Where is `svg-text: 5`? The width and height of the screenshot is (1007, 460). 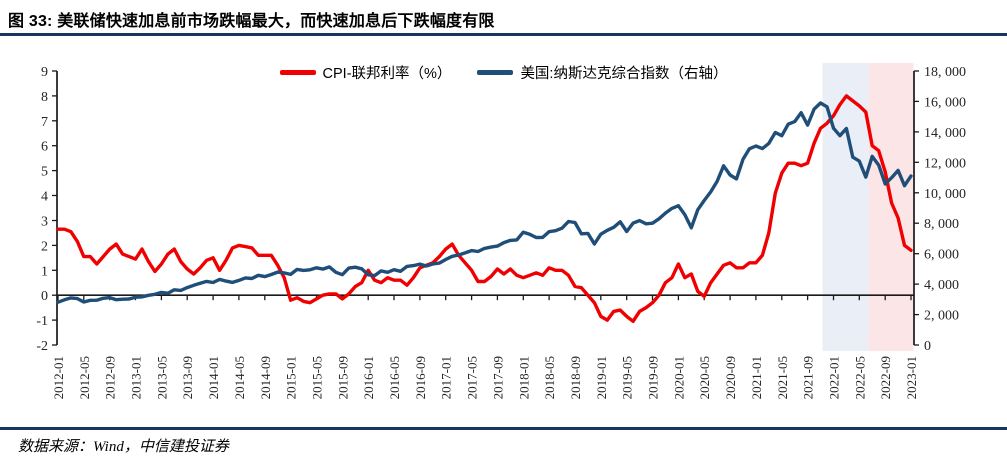 svg-text: 5 is located at coordinates (44, 172).